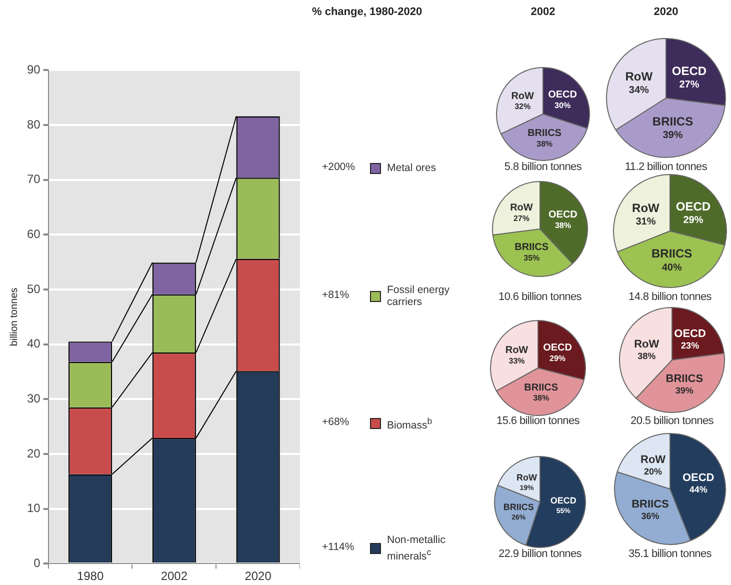  What do you see at coordinates (33, 508) in the screenshot?
I see `y-tick-label: 10` at bounding box center [33, 508].